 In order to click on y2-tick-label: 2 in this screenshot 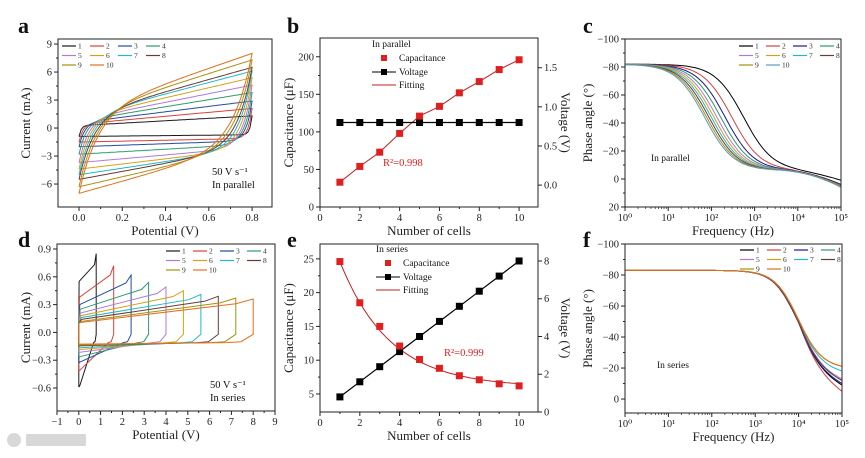, I will do `click(546, 375)`.